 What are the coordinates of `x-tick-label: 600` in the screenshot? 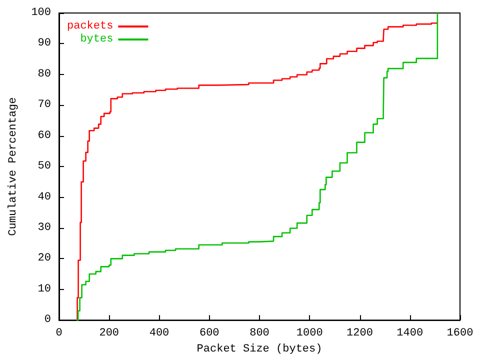 It's located at (209, 334).